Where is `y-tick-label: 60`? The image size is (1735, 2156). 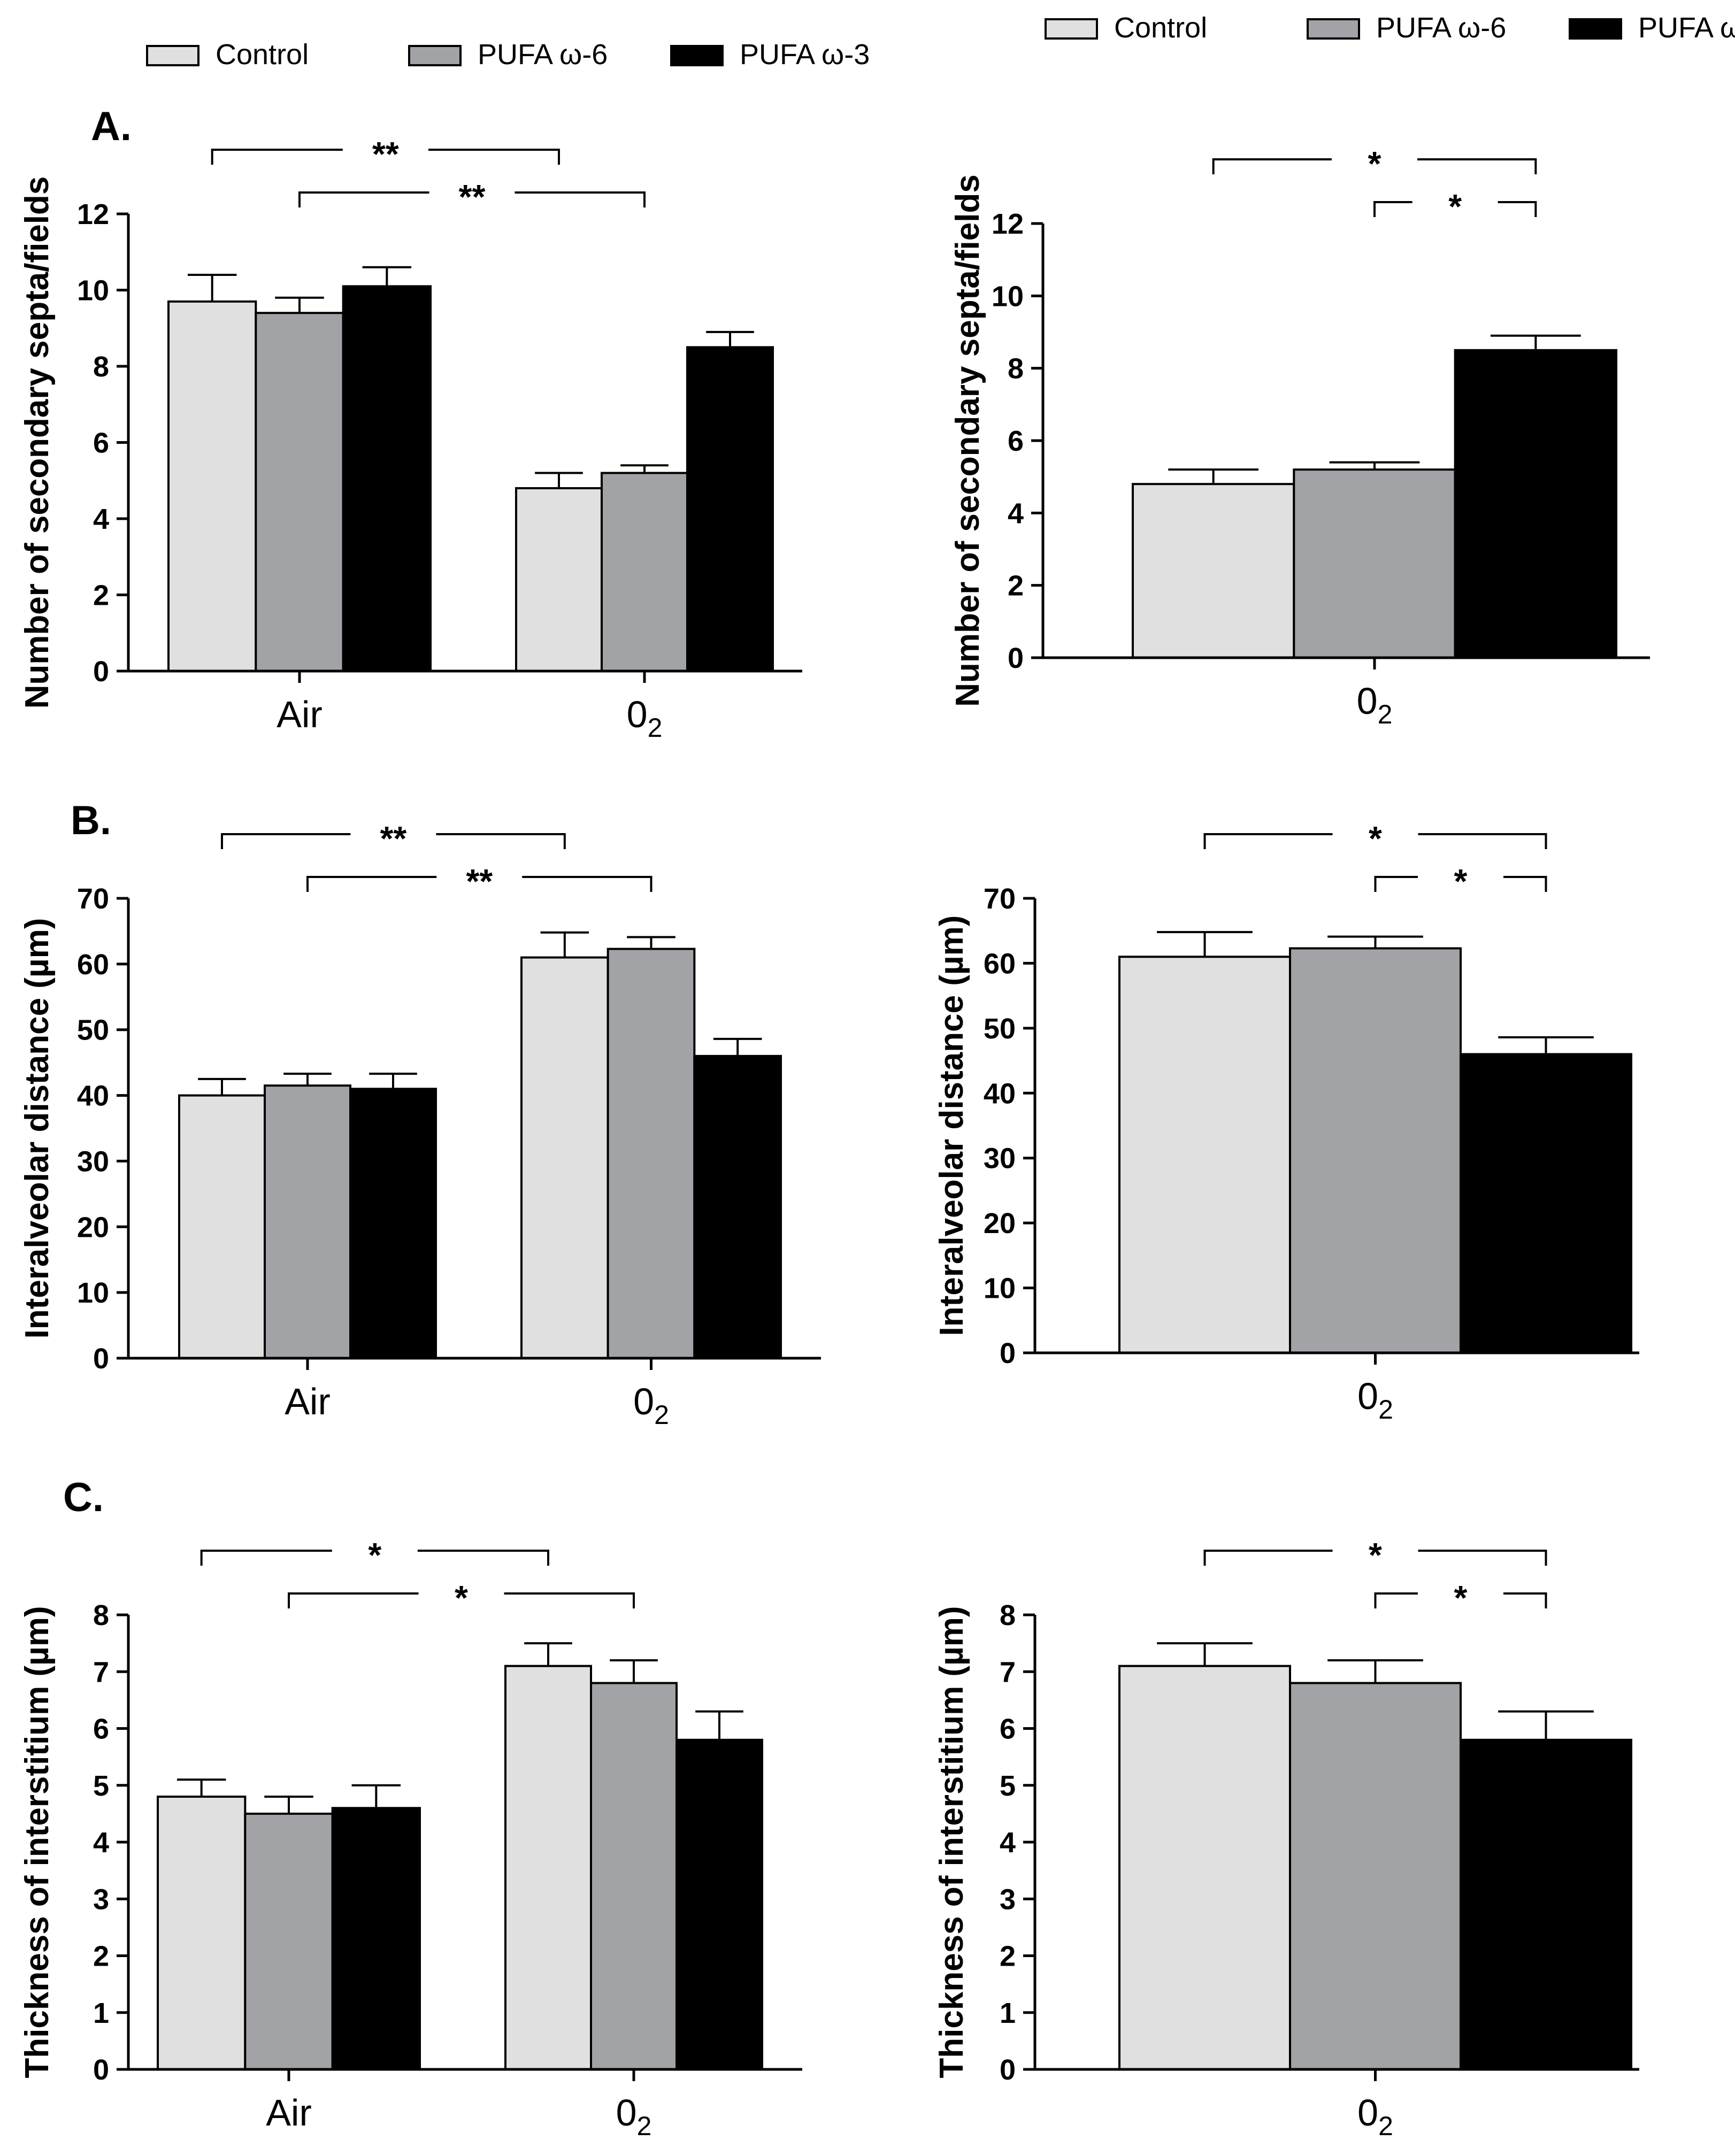
y-tick-label: 60 is located at coordinates (93, 965).